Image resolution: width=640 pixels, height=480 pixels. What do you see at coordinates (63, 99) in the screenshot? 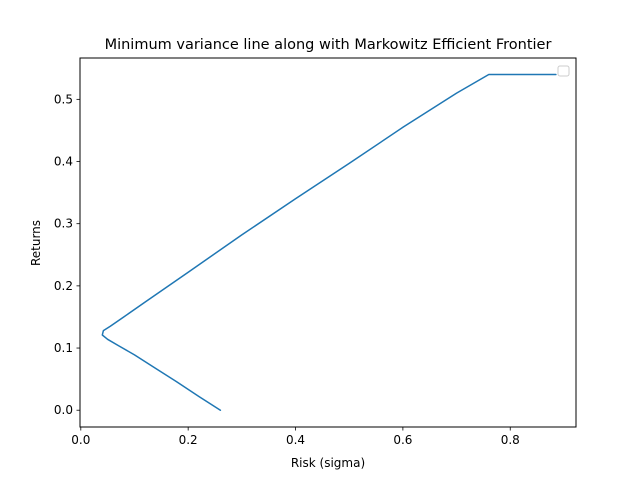
I see `y-tick-label: 0.5` at bounding box center [63, 99].